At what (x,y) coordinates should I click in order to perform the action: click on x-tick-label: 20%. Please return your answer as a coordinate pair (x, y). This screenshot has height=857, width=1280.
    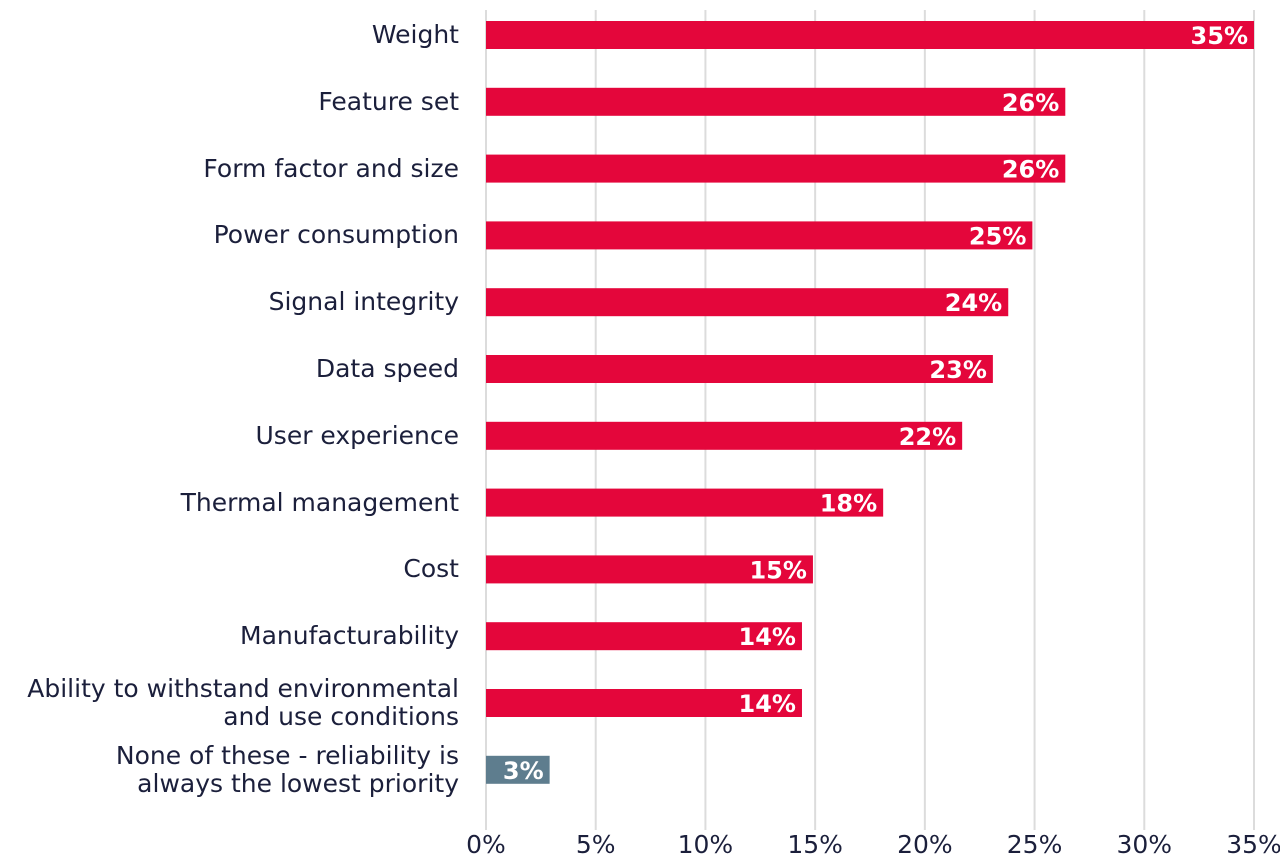
    Looking at the image, I should click on (925, 843).